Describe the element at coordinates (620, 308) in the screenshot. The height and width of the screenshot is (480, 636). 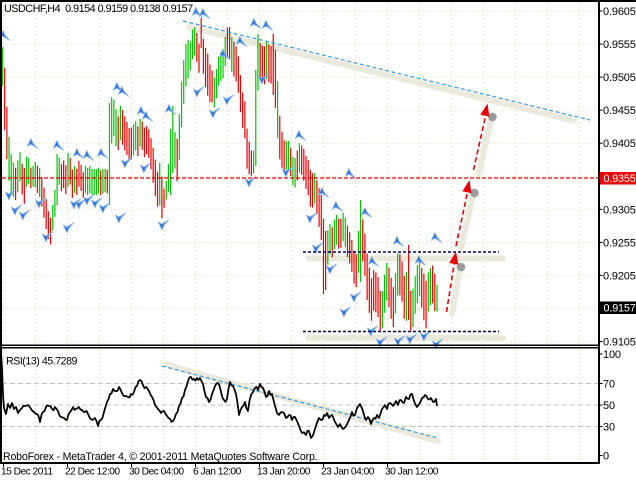
I see `svg-text: 0.9157` at that location.